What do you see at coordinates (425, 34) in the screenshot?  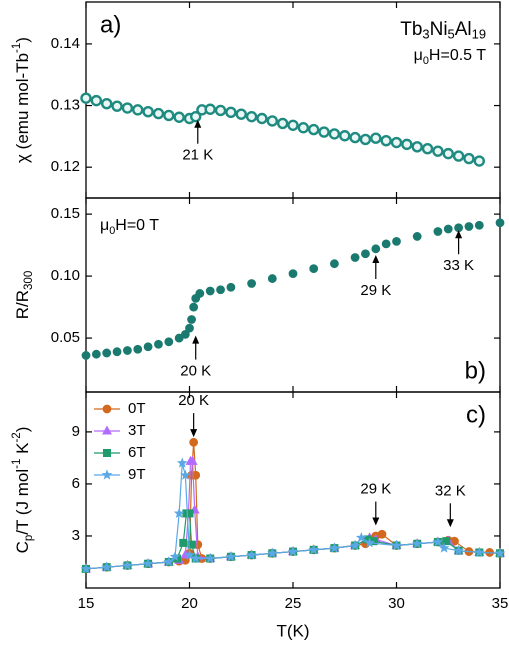 I see `label-part: 3` at bounding box center [425, 34].